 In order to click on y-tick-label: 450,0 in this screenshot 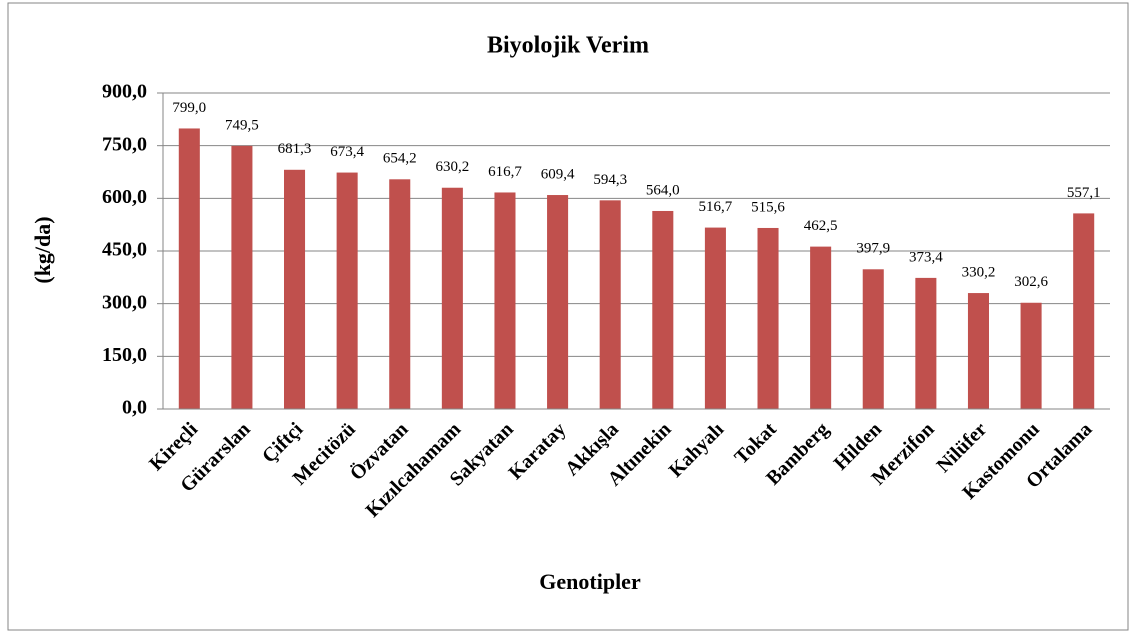, I will do `click(124, 250)`.